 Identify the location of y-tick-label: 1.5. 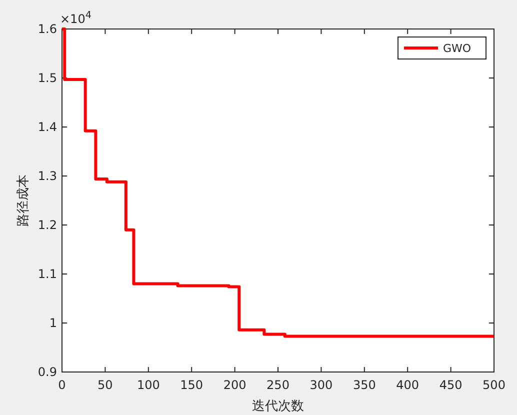
(47, 78).